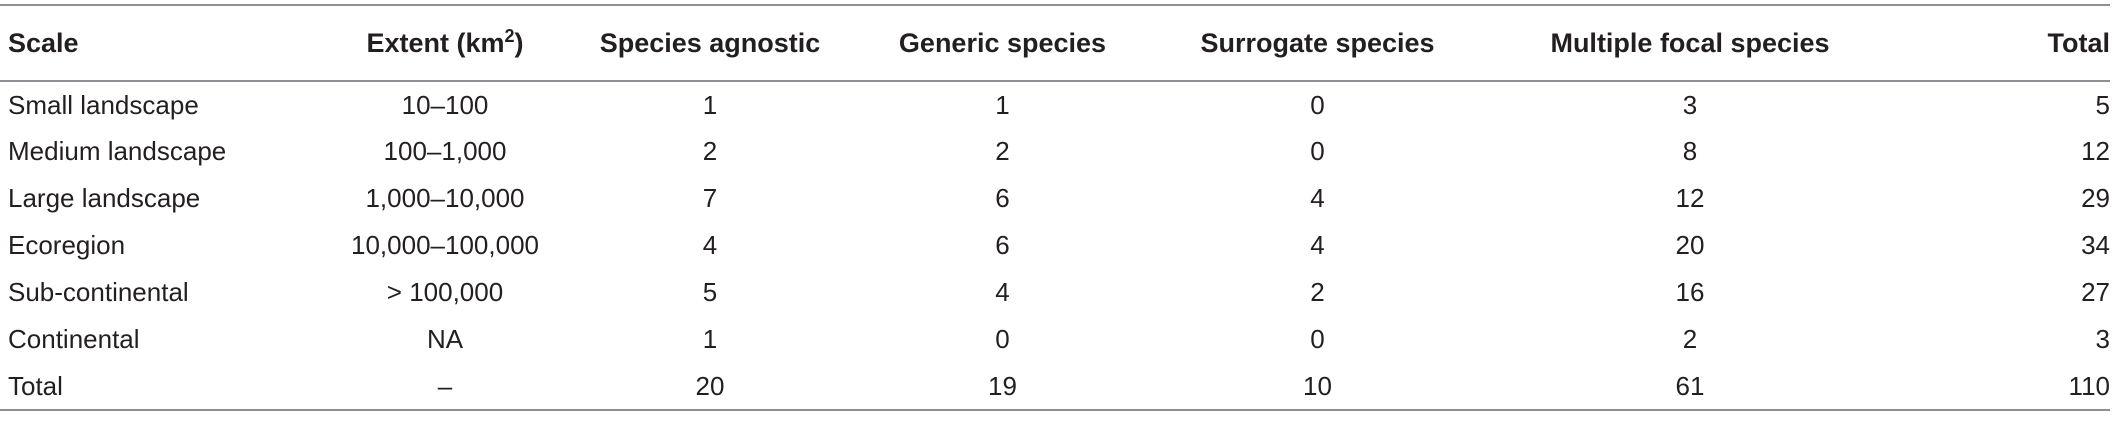 This screenshot has width=2118, height=438. What do you see at coordinates (103, 104) in the screenshot?
I see `cell-scale: Small landscape` at bounding box center [103, 104].